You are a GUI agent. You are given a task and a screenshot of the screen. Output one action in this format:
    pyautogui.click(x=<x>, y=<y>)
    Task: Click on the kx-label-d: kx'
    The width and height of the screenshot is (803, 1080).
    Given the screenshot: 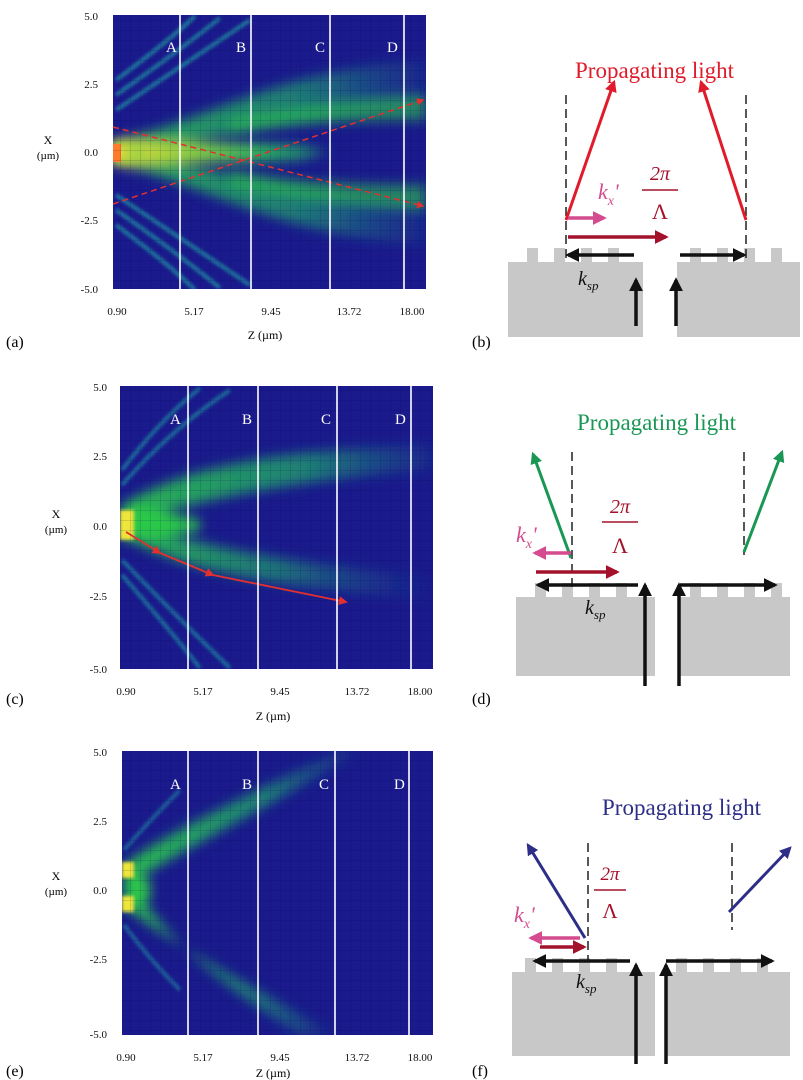 What is the action you would take?
    pyautogui.click(x=526, y=537)
    